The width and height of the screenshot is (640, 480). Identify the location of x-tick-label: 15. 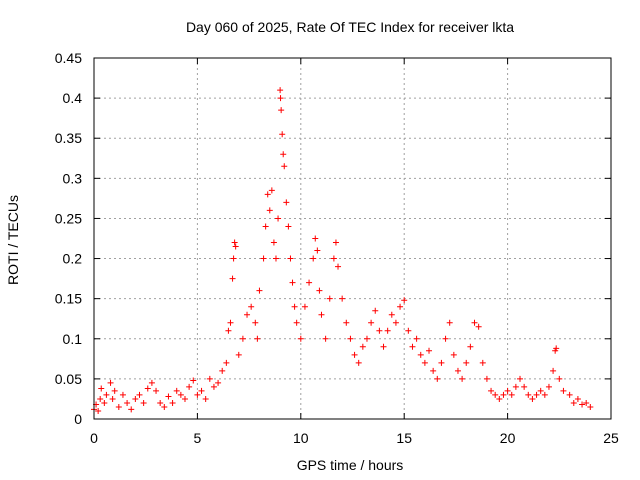
(404, 438).